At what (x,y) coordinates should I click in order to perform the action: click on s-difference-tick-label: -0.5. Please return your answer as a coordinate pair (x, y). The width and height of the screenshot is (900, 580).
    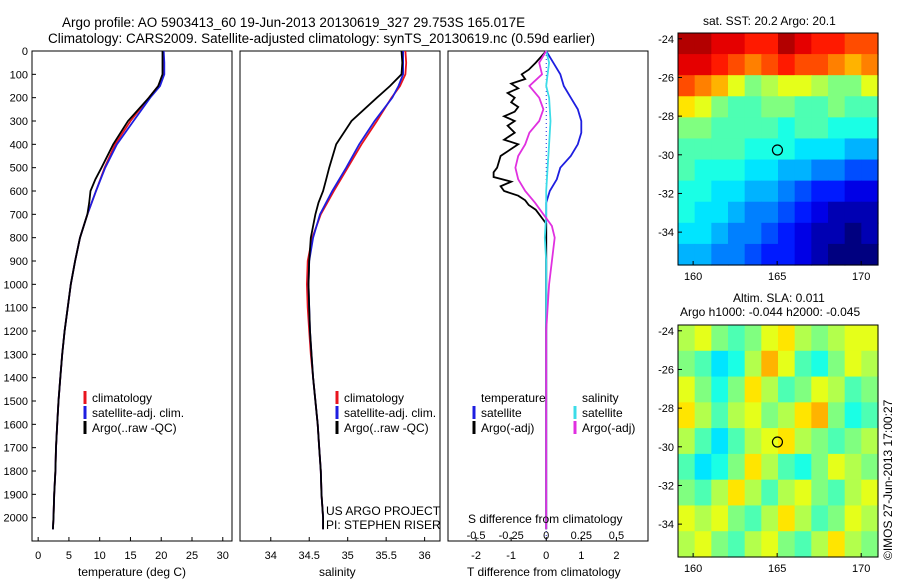
    Looking at the image, I should click on (476, 536).